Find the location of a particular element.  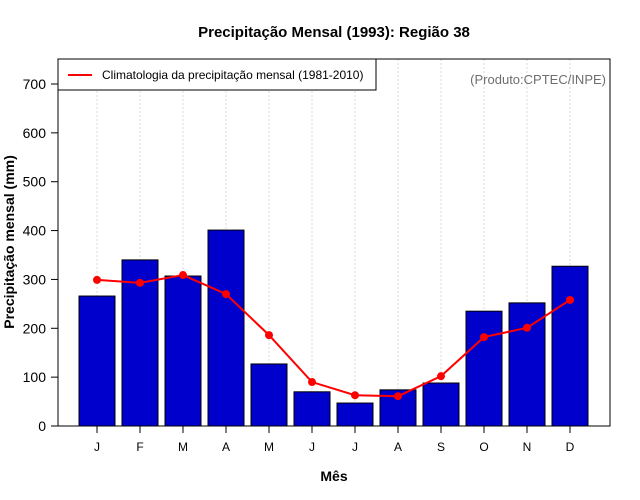

y-tick-label: 0 is located at coordinates (42, 426).